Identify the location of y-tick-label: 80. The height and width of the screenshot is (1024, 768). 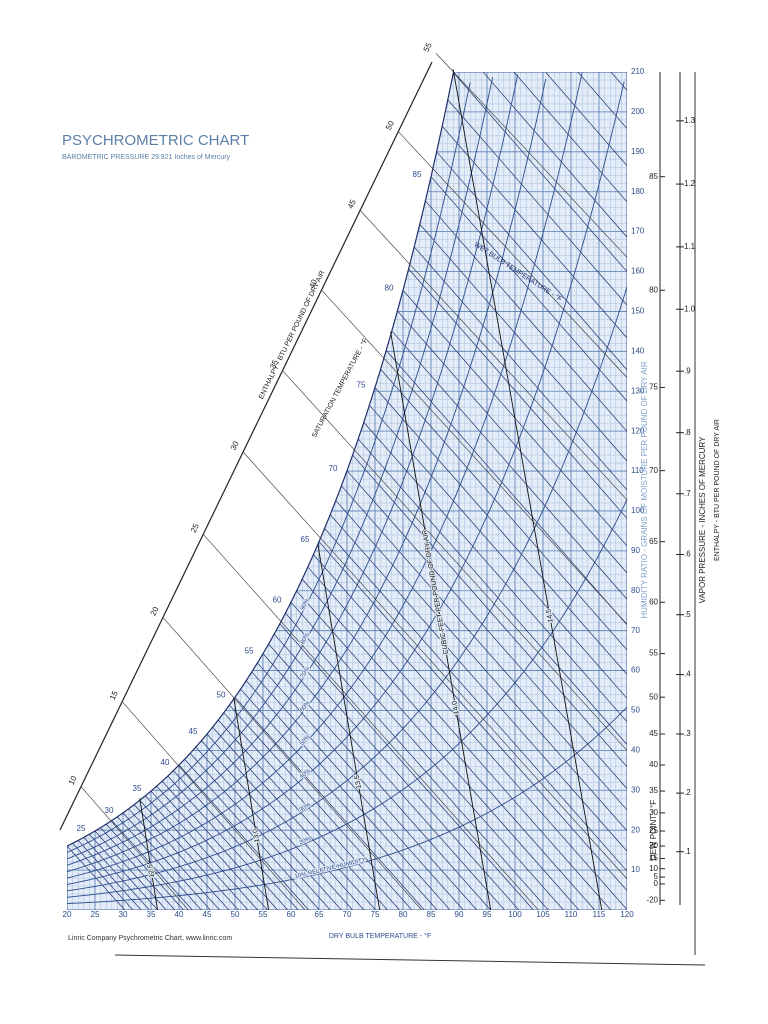
(635, 590).